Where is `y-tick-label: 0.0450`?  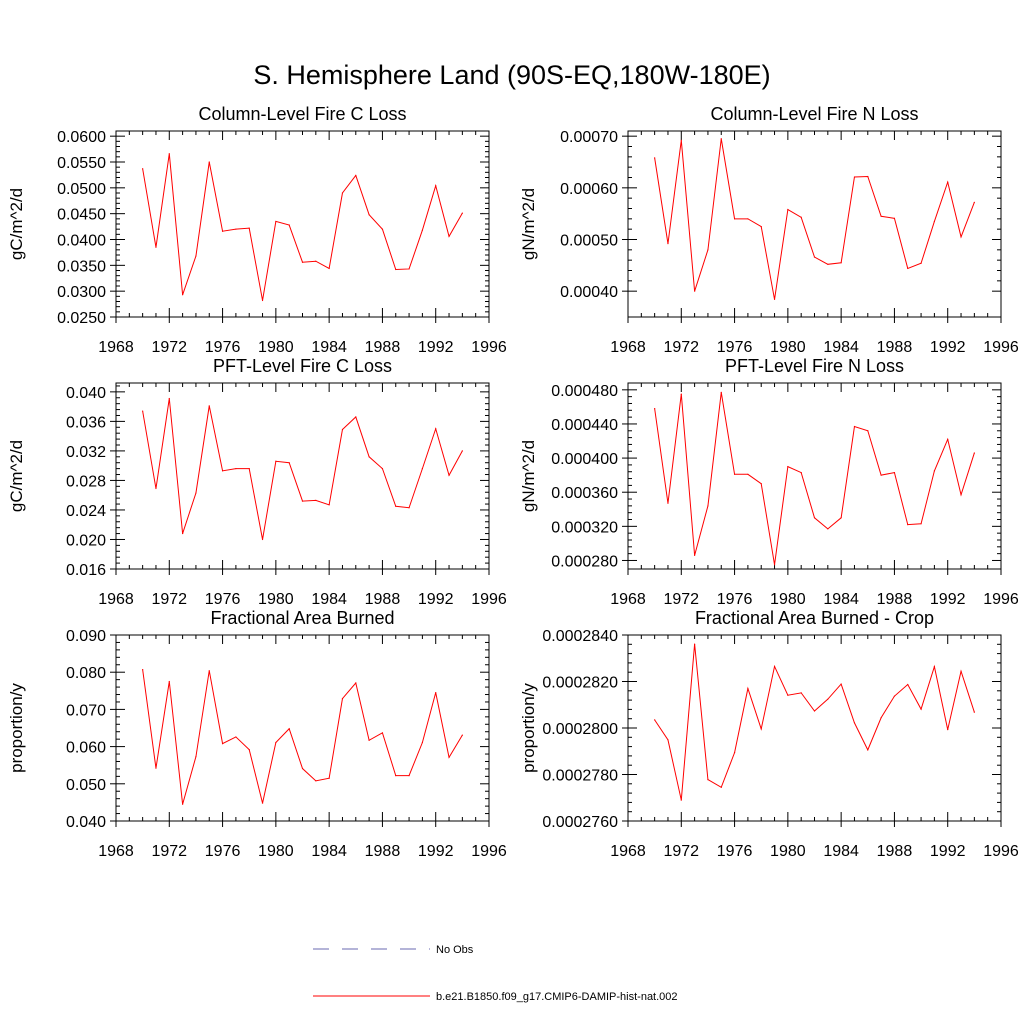 y-tick-label: 0.0450 is located at coordinates (81, 215).